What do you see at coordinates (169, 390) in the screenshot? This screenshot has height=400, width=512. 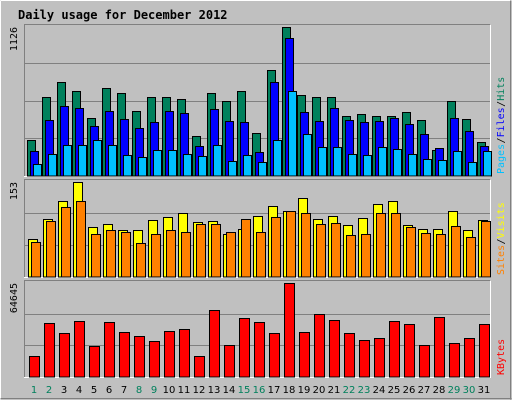 I see `day-label-10: 10` at bounding box center [169, 390].